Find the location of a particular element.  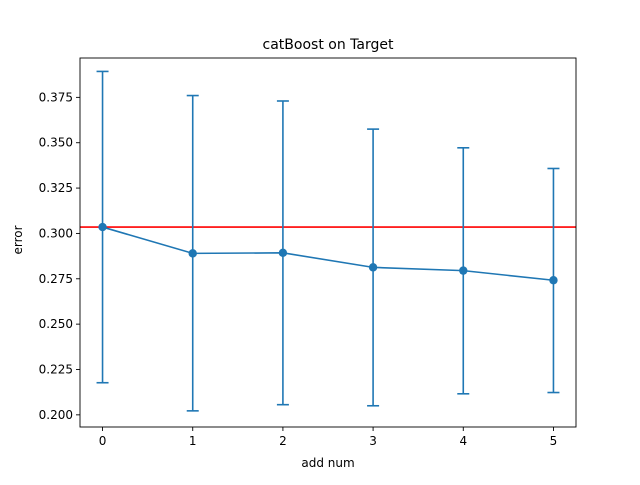

x-tick-label: 2 is located at coordinates (283, 441).